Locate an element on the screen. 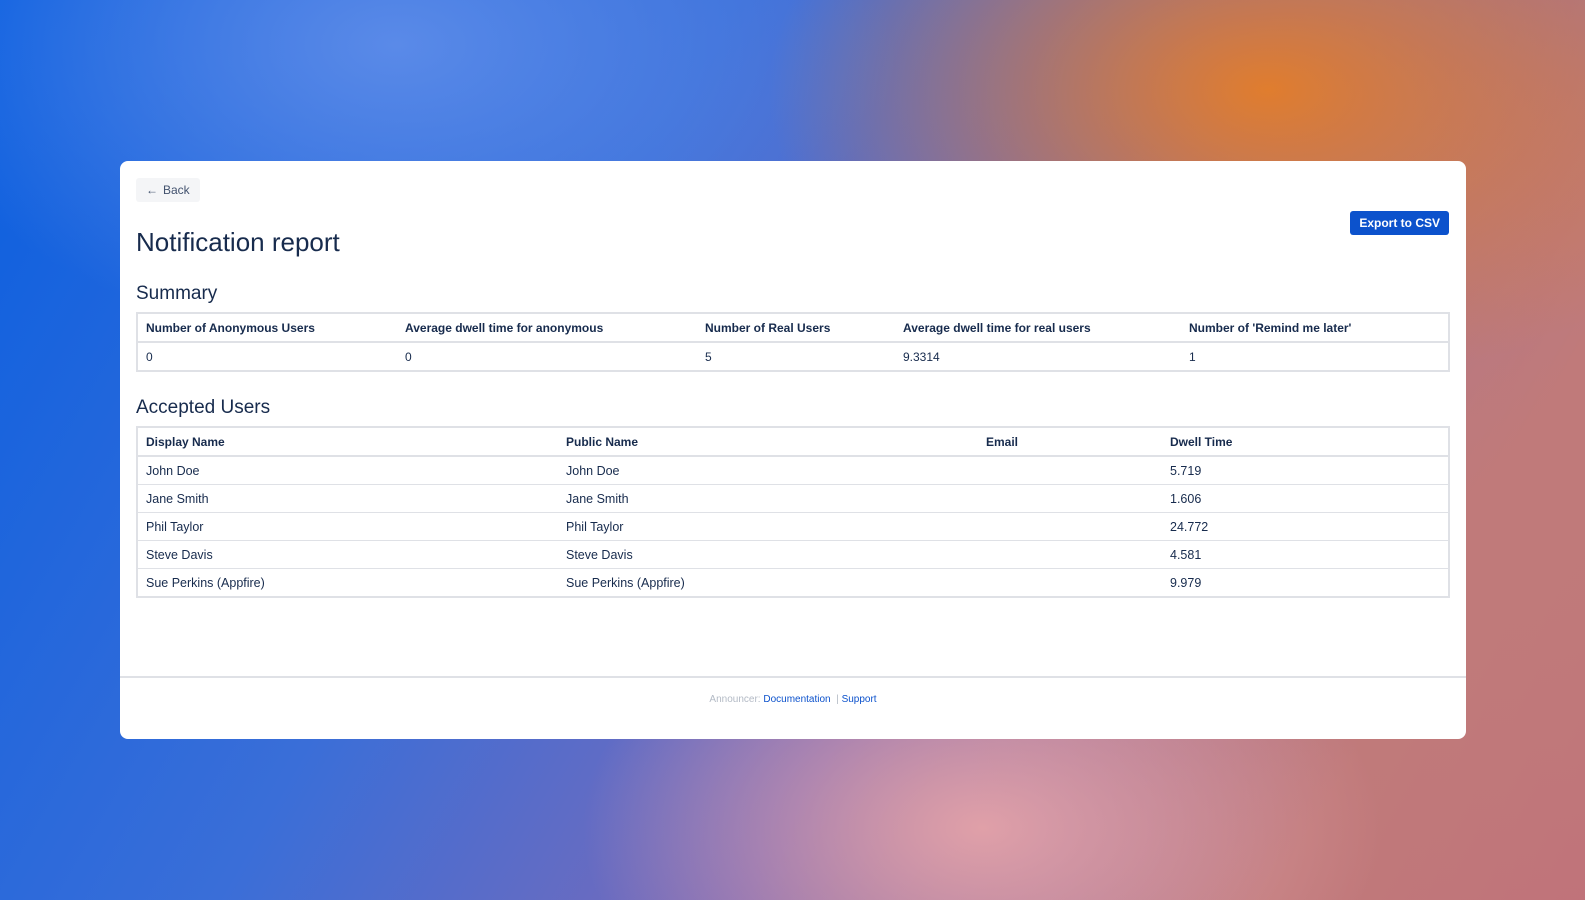  table-row: 0 0 5 9.3314 1 is located at coordinates (793, 357).